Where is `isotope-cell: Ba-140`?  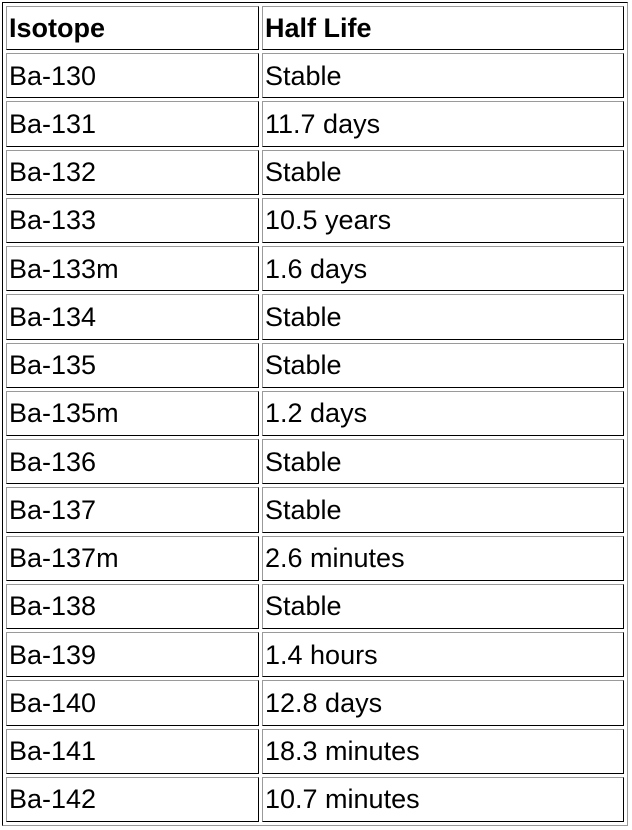
isotope-cell: Ba-140 is located at coordinates (132, 703).